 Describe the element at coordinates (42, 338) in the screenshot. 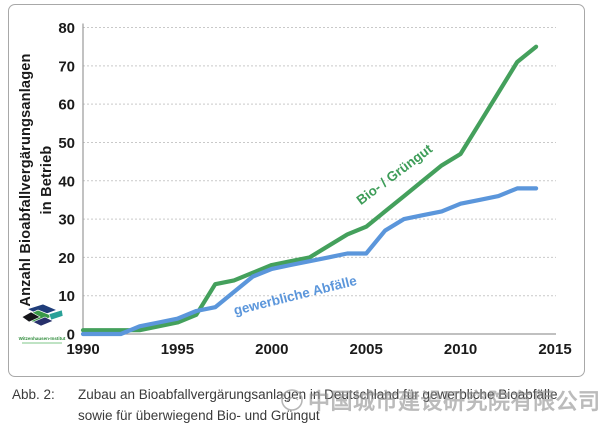

I see `logo-label: Witzenhausen-Institut` at that location.